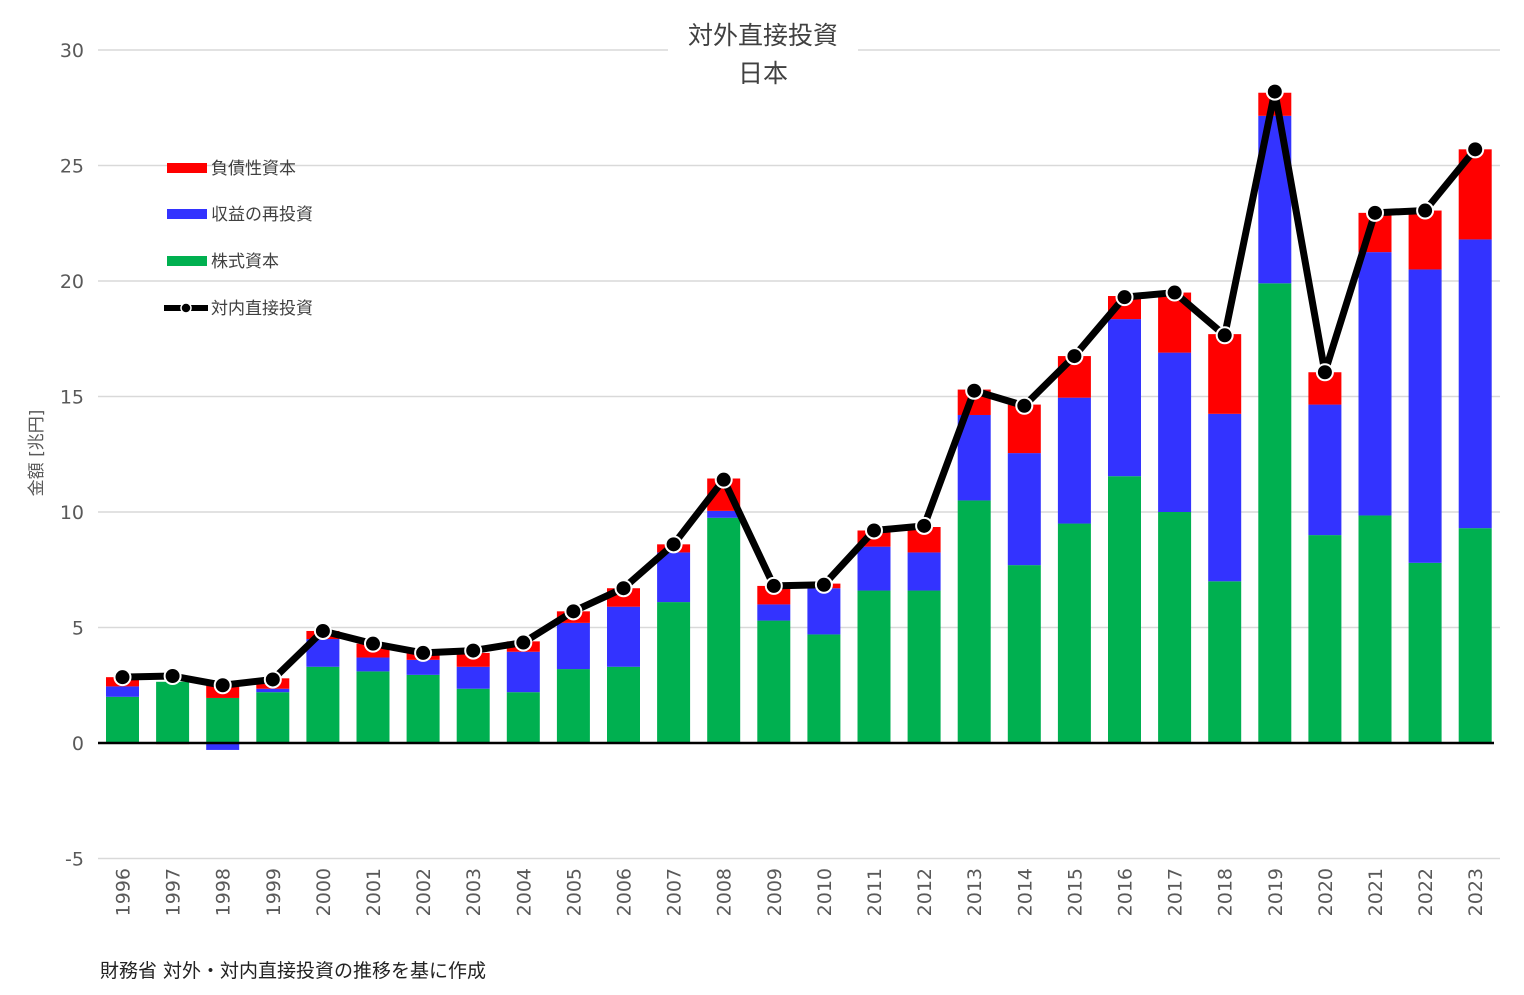  I want to click on y-tick-label: 5, so click(78, 629).